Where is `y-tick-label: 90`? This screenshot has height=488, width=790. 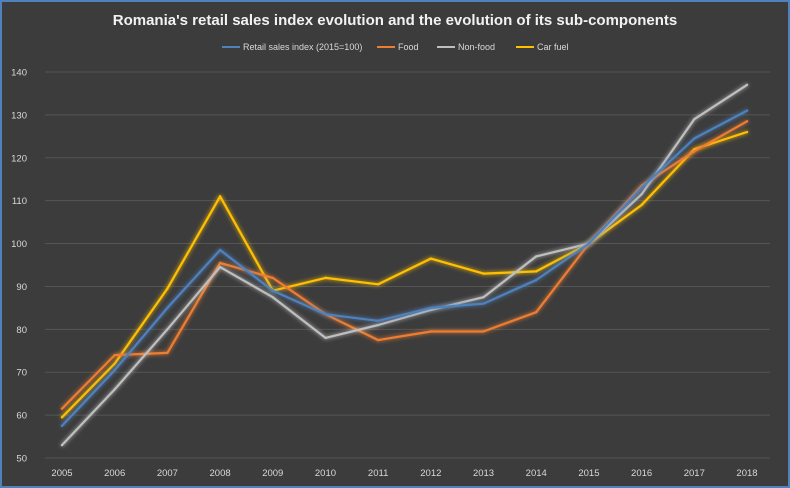 y-tick-label: 90 is located at coordinates (21, 287).